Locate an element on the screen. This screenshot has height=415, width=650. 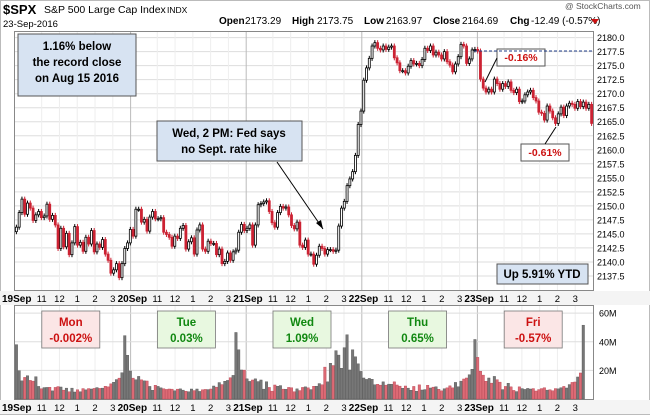
day-label: 21Sep is located at coordinates (247, 408).